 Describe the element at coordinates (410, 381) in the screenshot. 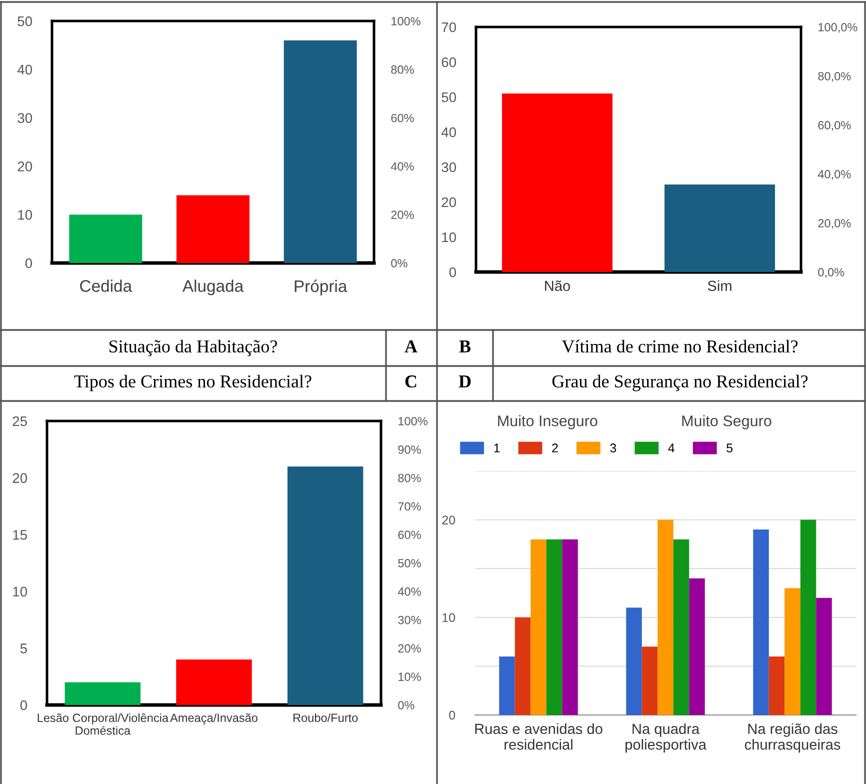

I see `chart-subtitle: C` at that location.